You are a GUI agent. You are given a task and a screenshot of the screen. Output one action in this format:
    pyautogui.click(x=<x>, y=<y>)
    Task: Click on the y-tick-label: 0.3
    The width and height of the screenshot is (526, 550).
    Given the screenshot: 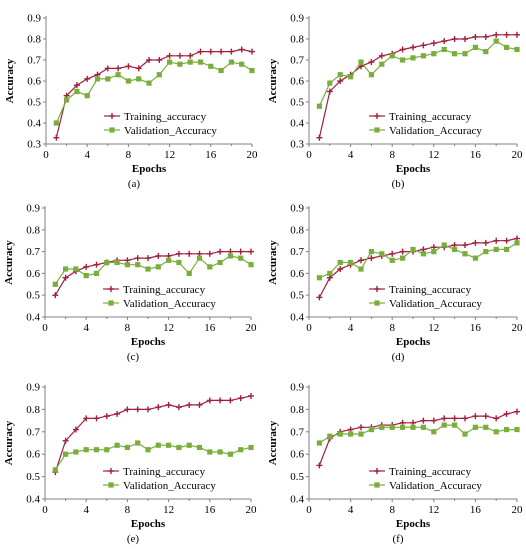 What is the action you would take?
    pyautogui.click(x=34, y=145)
    